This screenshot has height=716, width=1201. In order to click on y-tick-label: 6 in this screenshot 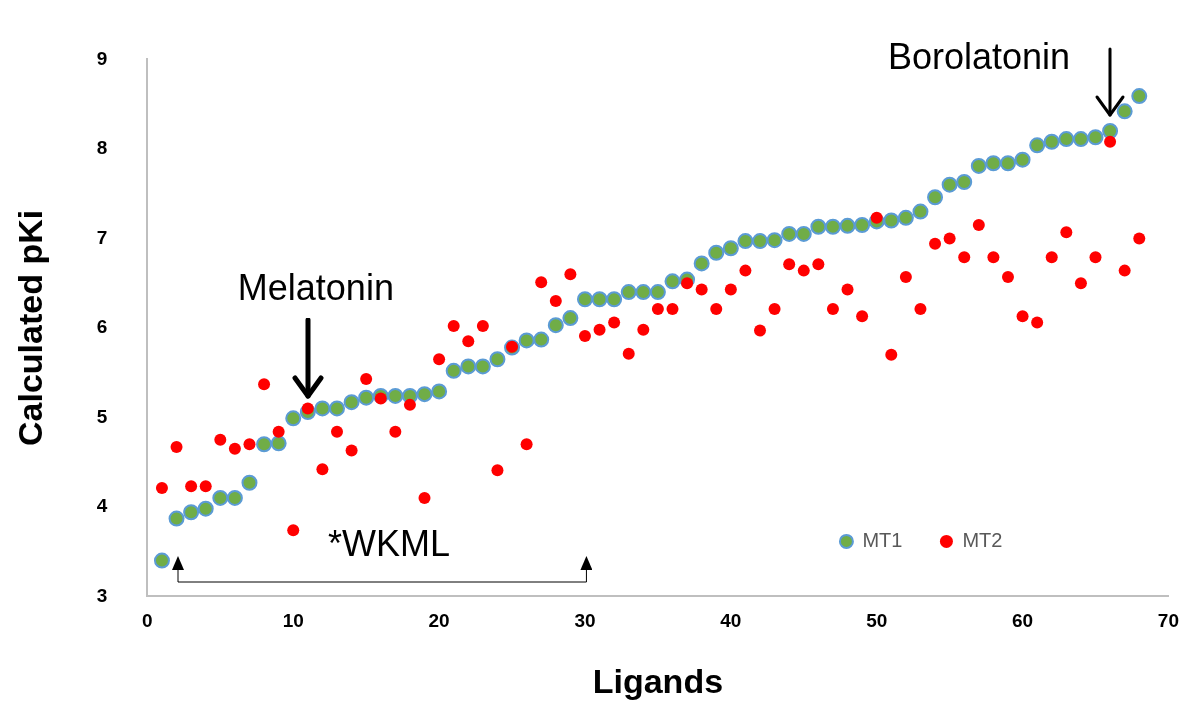, I will do `click(102, 327)`.